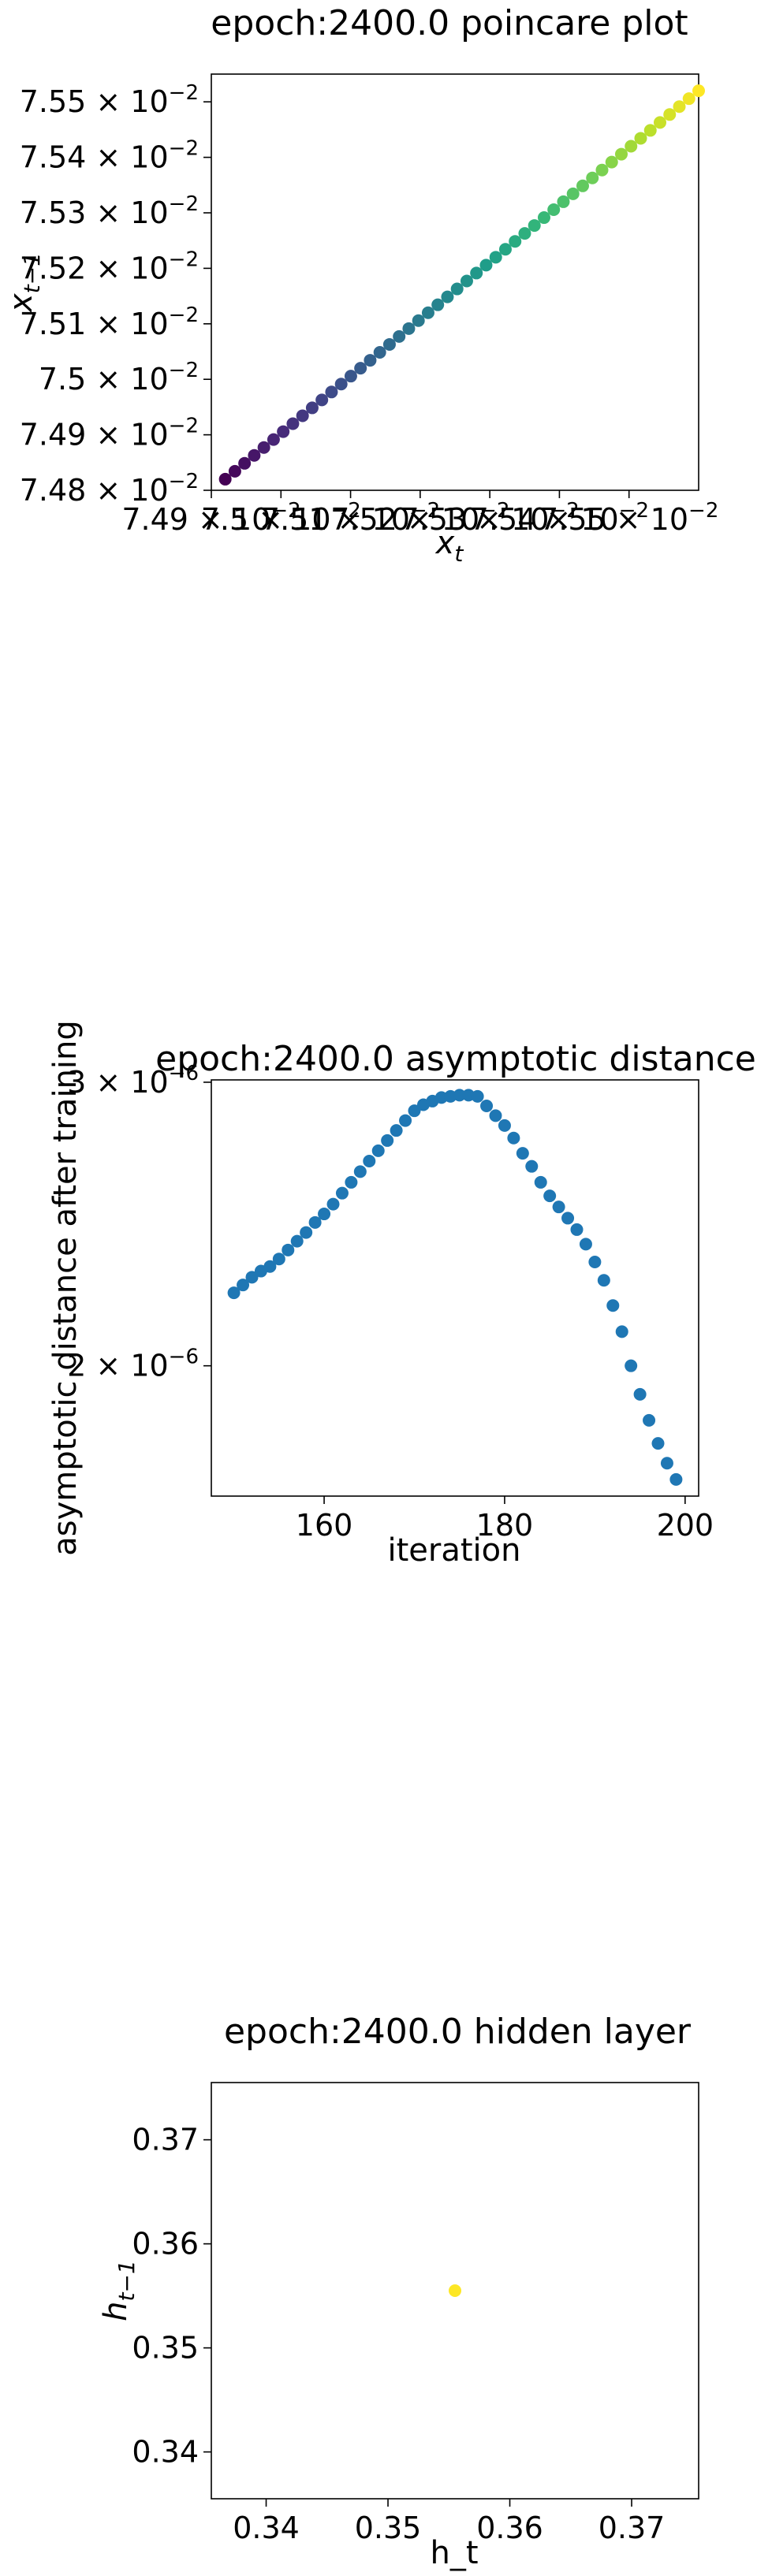 The width and height of the screenshot is (757, 2576). Describe the element at coordinates (109, 266) in the screenshot. I see `y-tick-label: 7.52 × 10⁻²` at that location.